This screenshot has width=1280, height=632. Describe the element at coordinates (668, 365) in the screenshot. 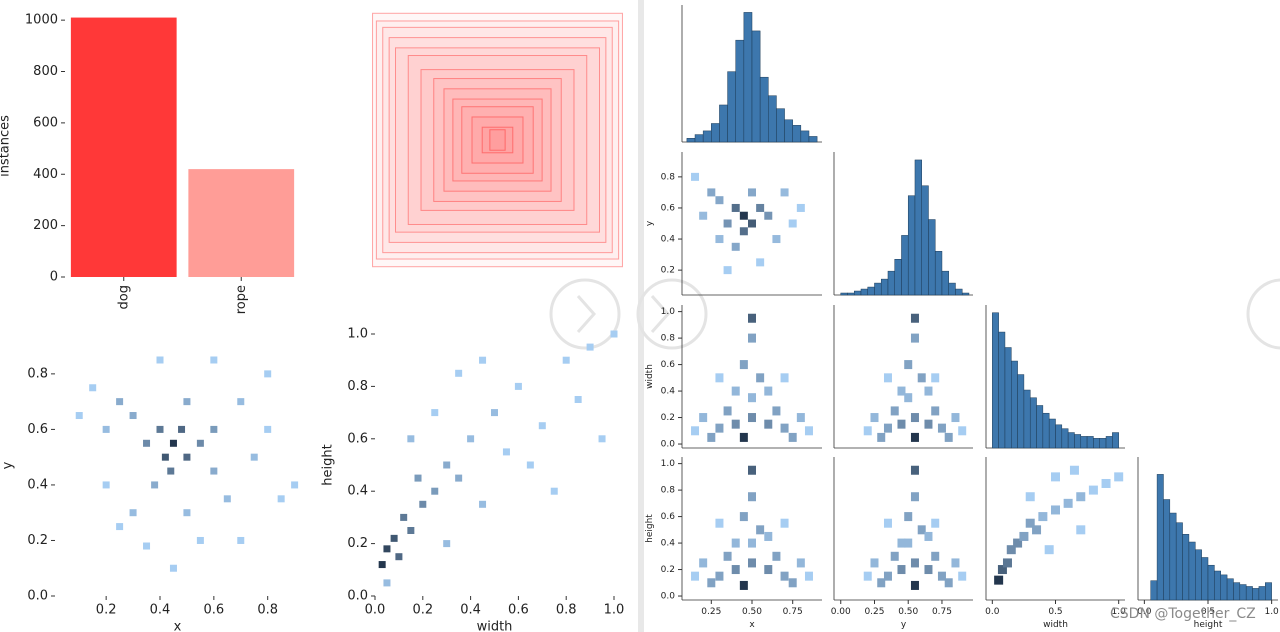

I see `y-tick-label: 0.6` at that location.